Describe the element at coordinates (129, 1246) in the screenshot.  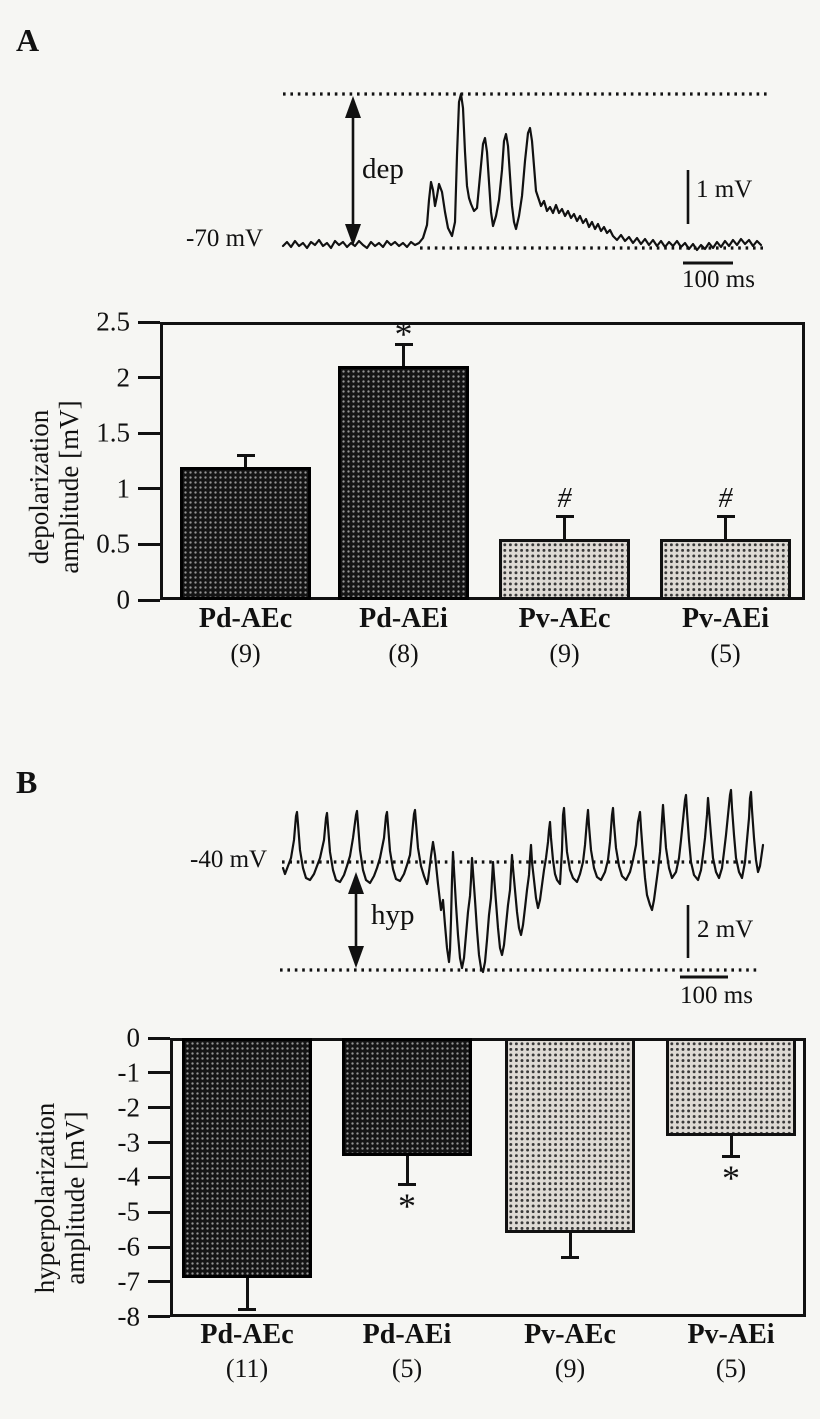
I see `y-tick-label: -6` at that location.